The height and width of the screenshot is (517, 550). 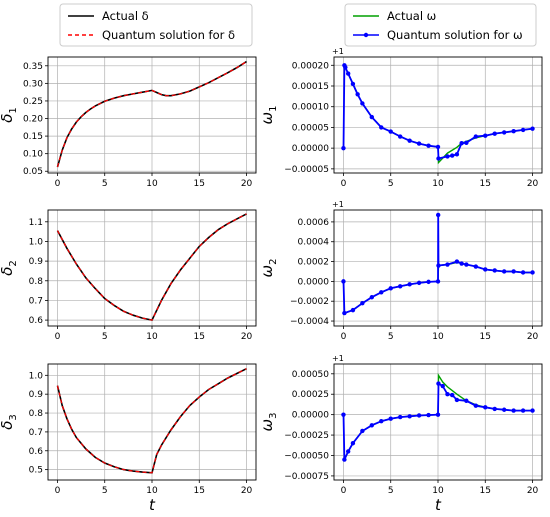 I want to click on y-tick-label: 0.15, so click(x=33, y=137).